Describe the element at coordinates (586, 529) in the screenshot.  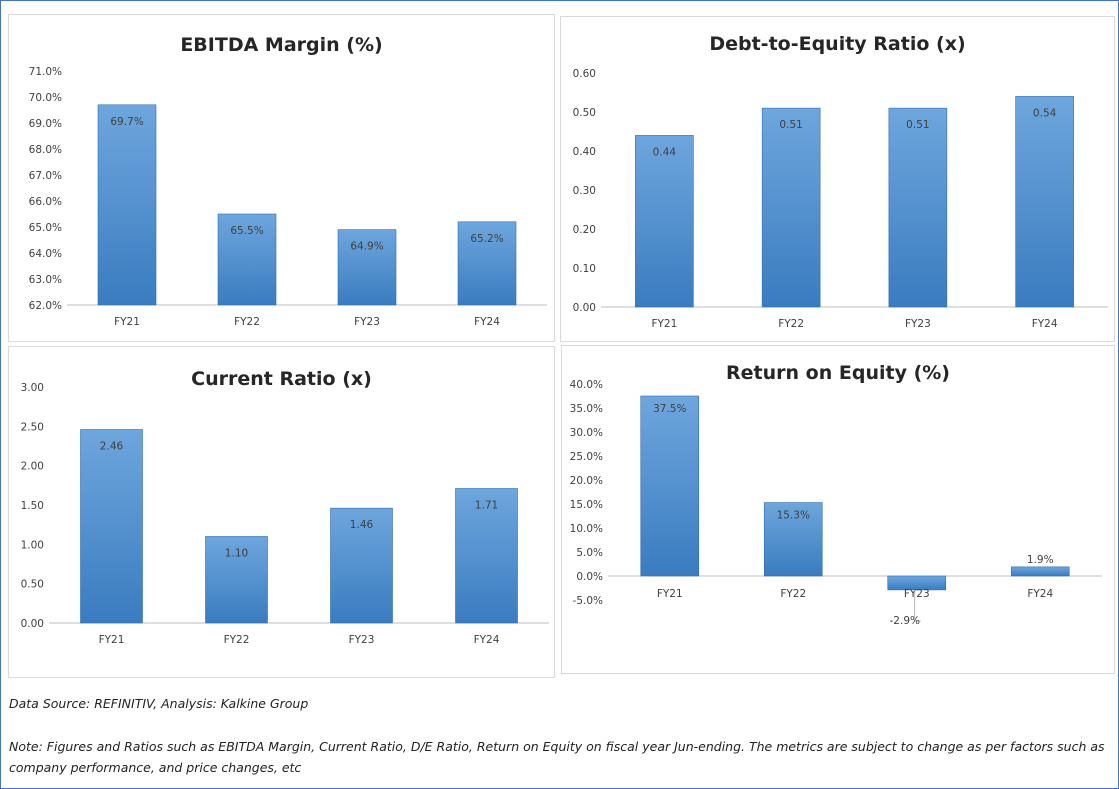
I see `y-tick-label: 10.0%` at that location.